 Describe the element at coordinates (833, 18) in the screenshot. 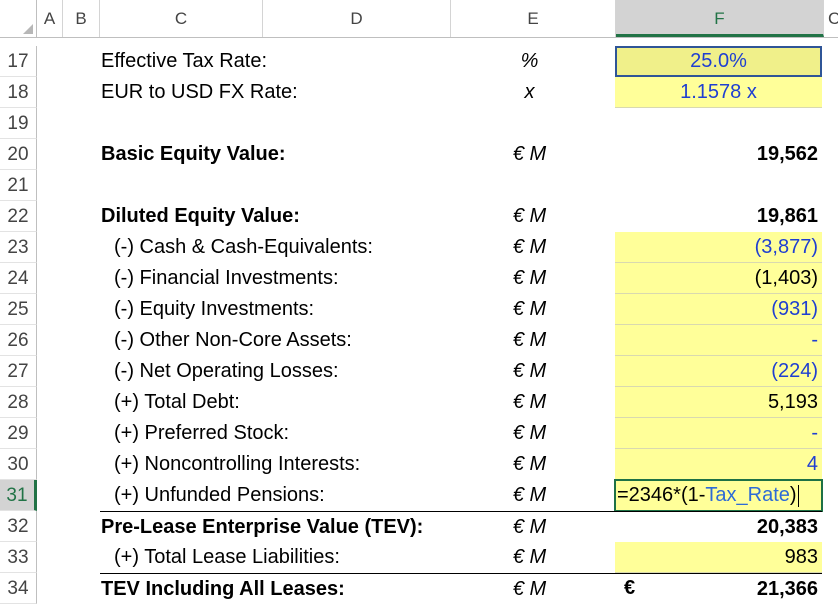

I see `column-header-next: C` at that location.